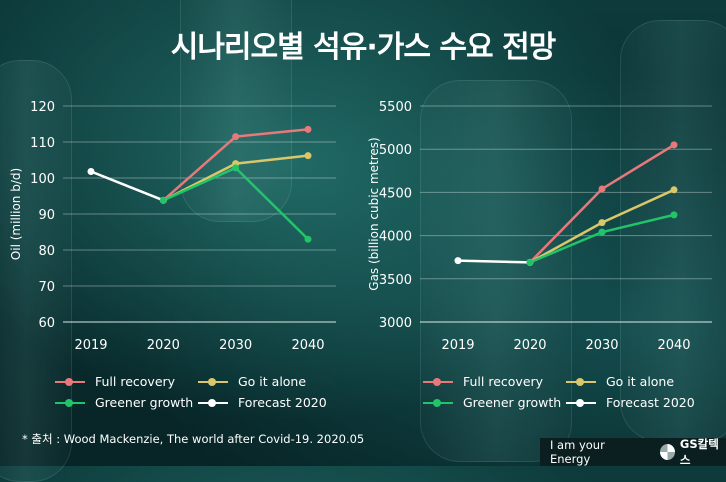  Describe the element at coordinates (16, 214) in the screenshot. I see `y-axis-label: Oil (million b/d)` at that location.